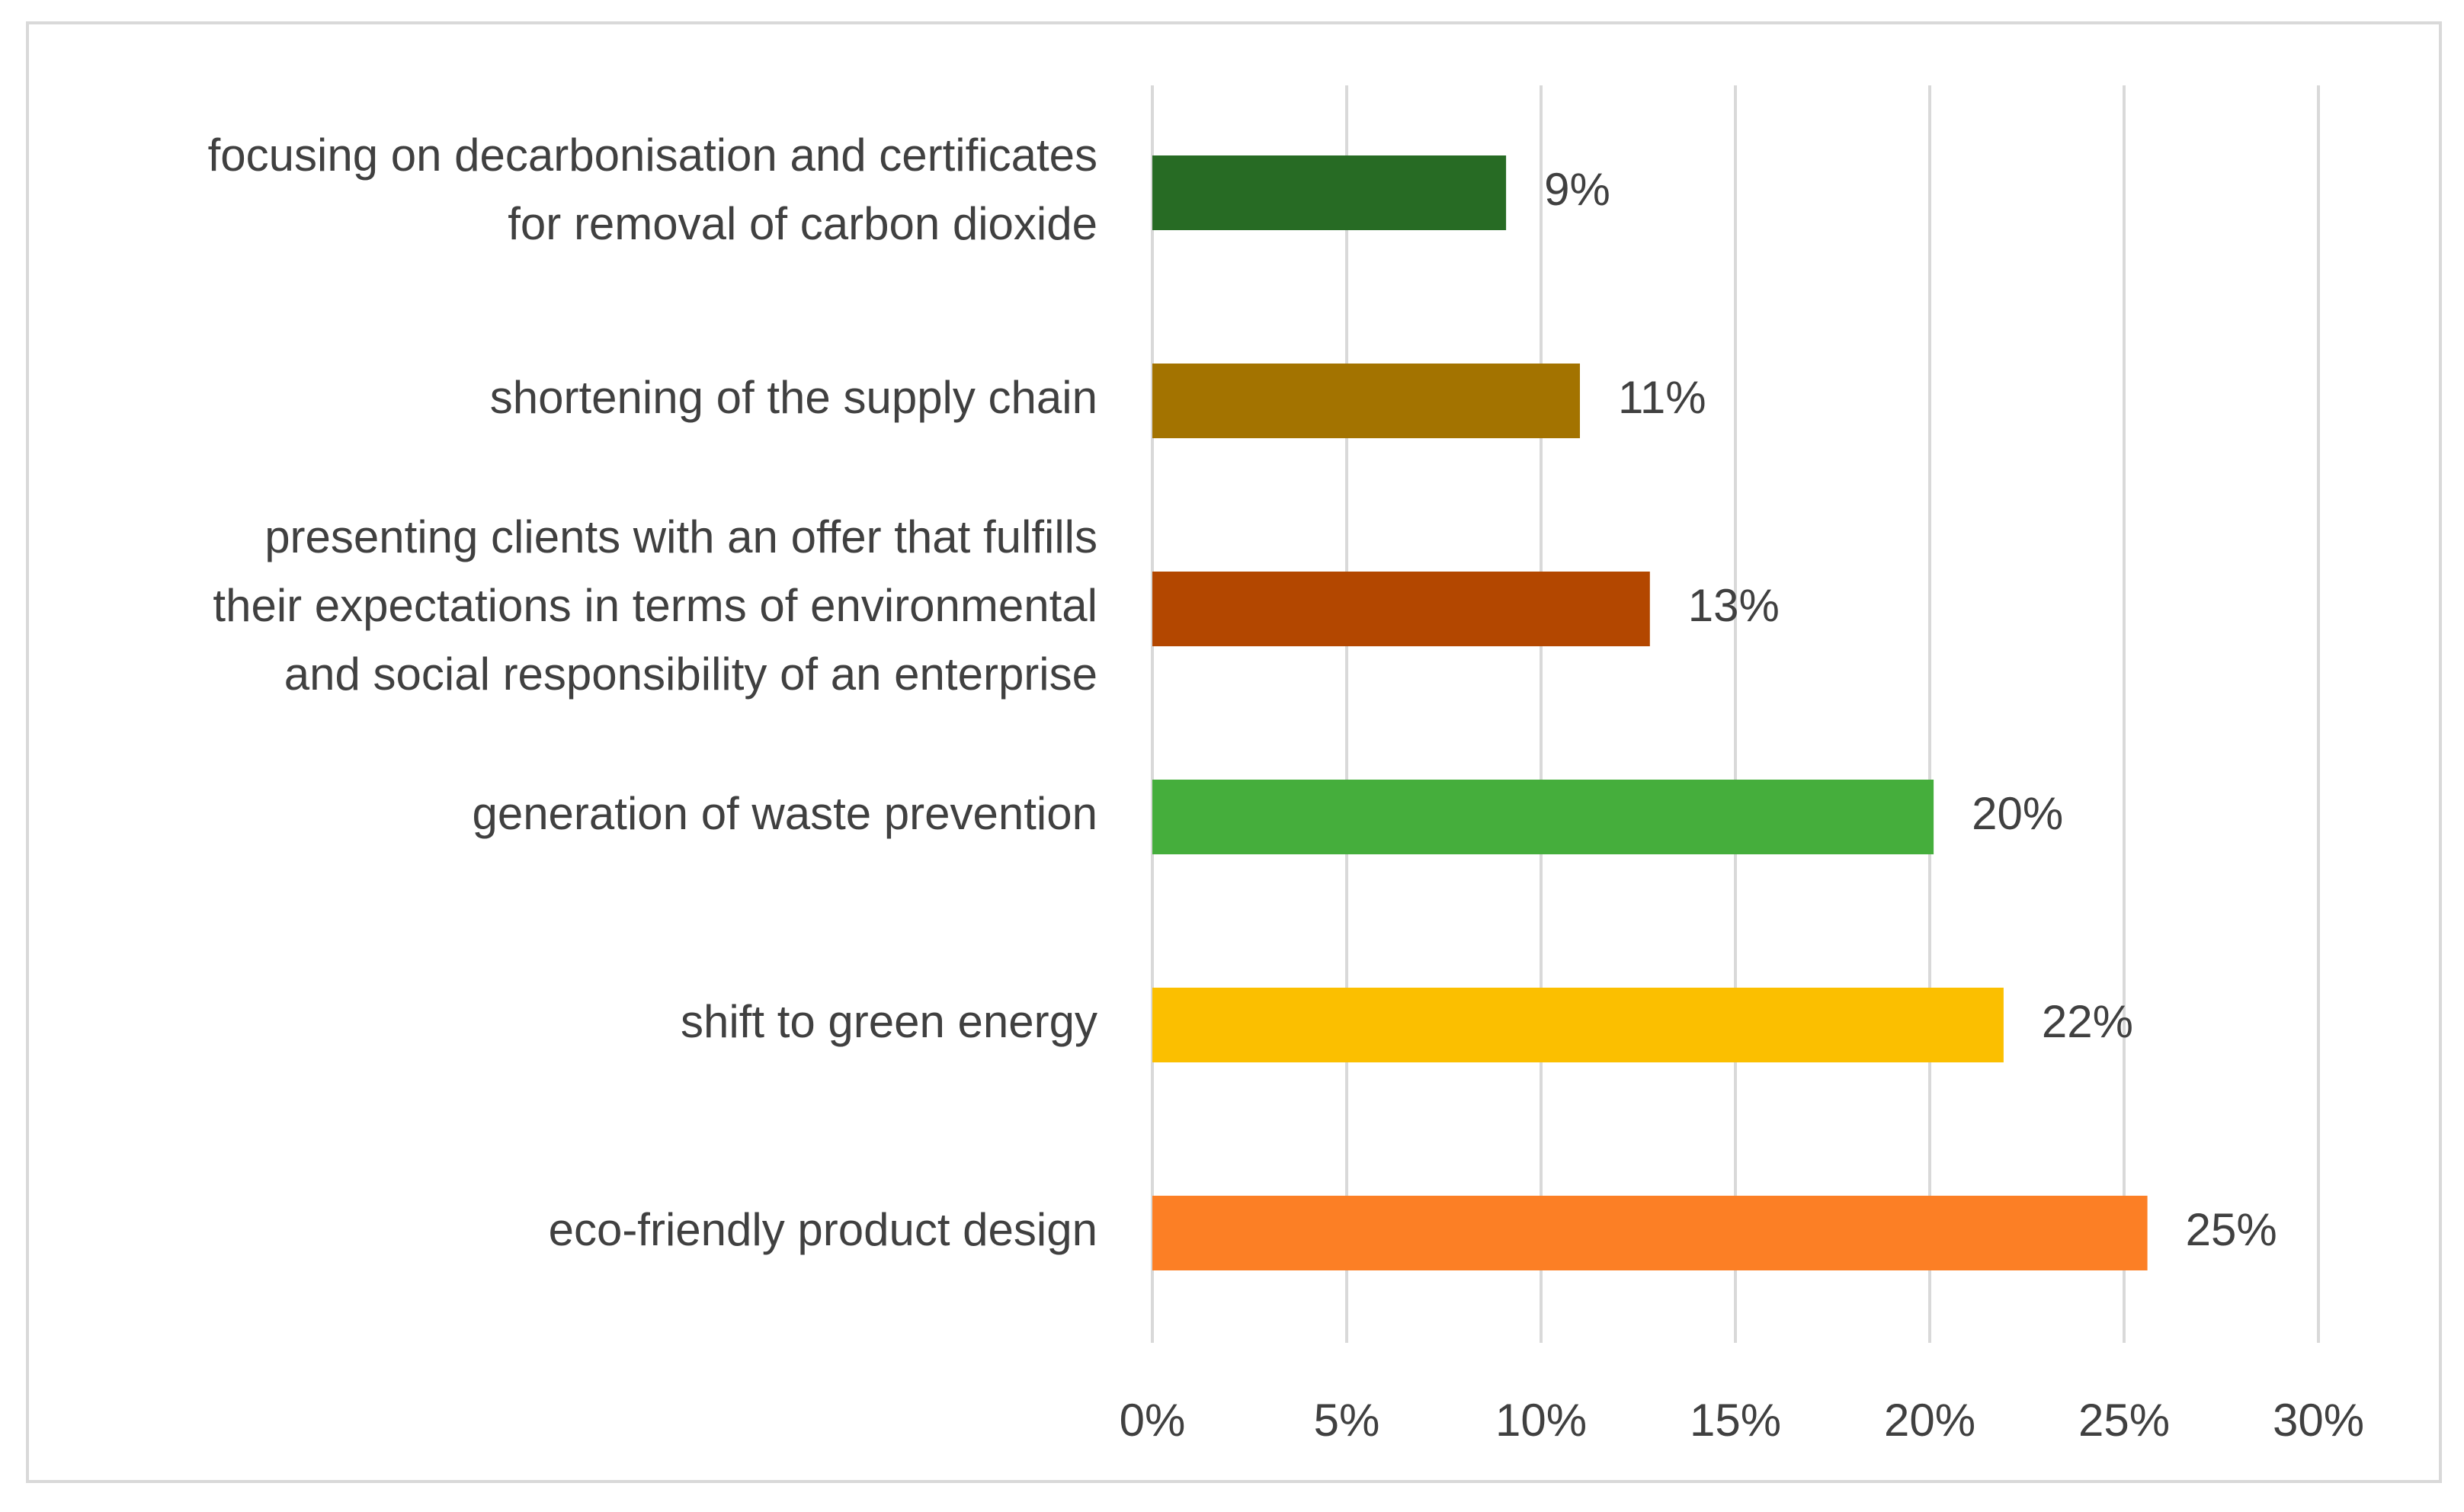 The image size is (2464, 1512). I want to click on category-label: shortening of the supply chain, so click(793, 397).